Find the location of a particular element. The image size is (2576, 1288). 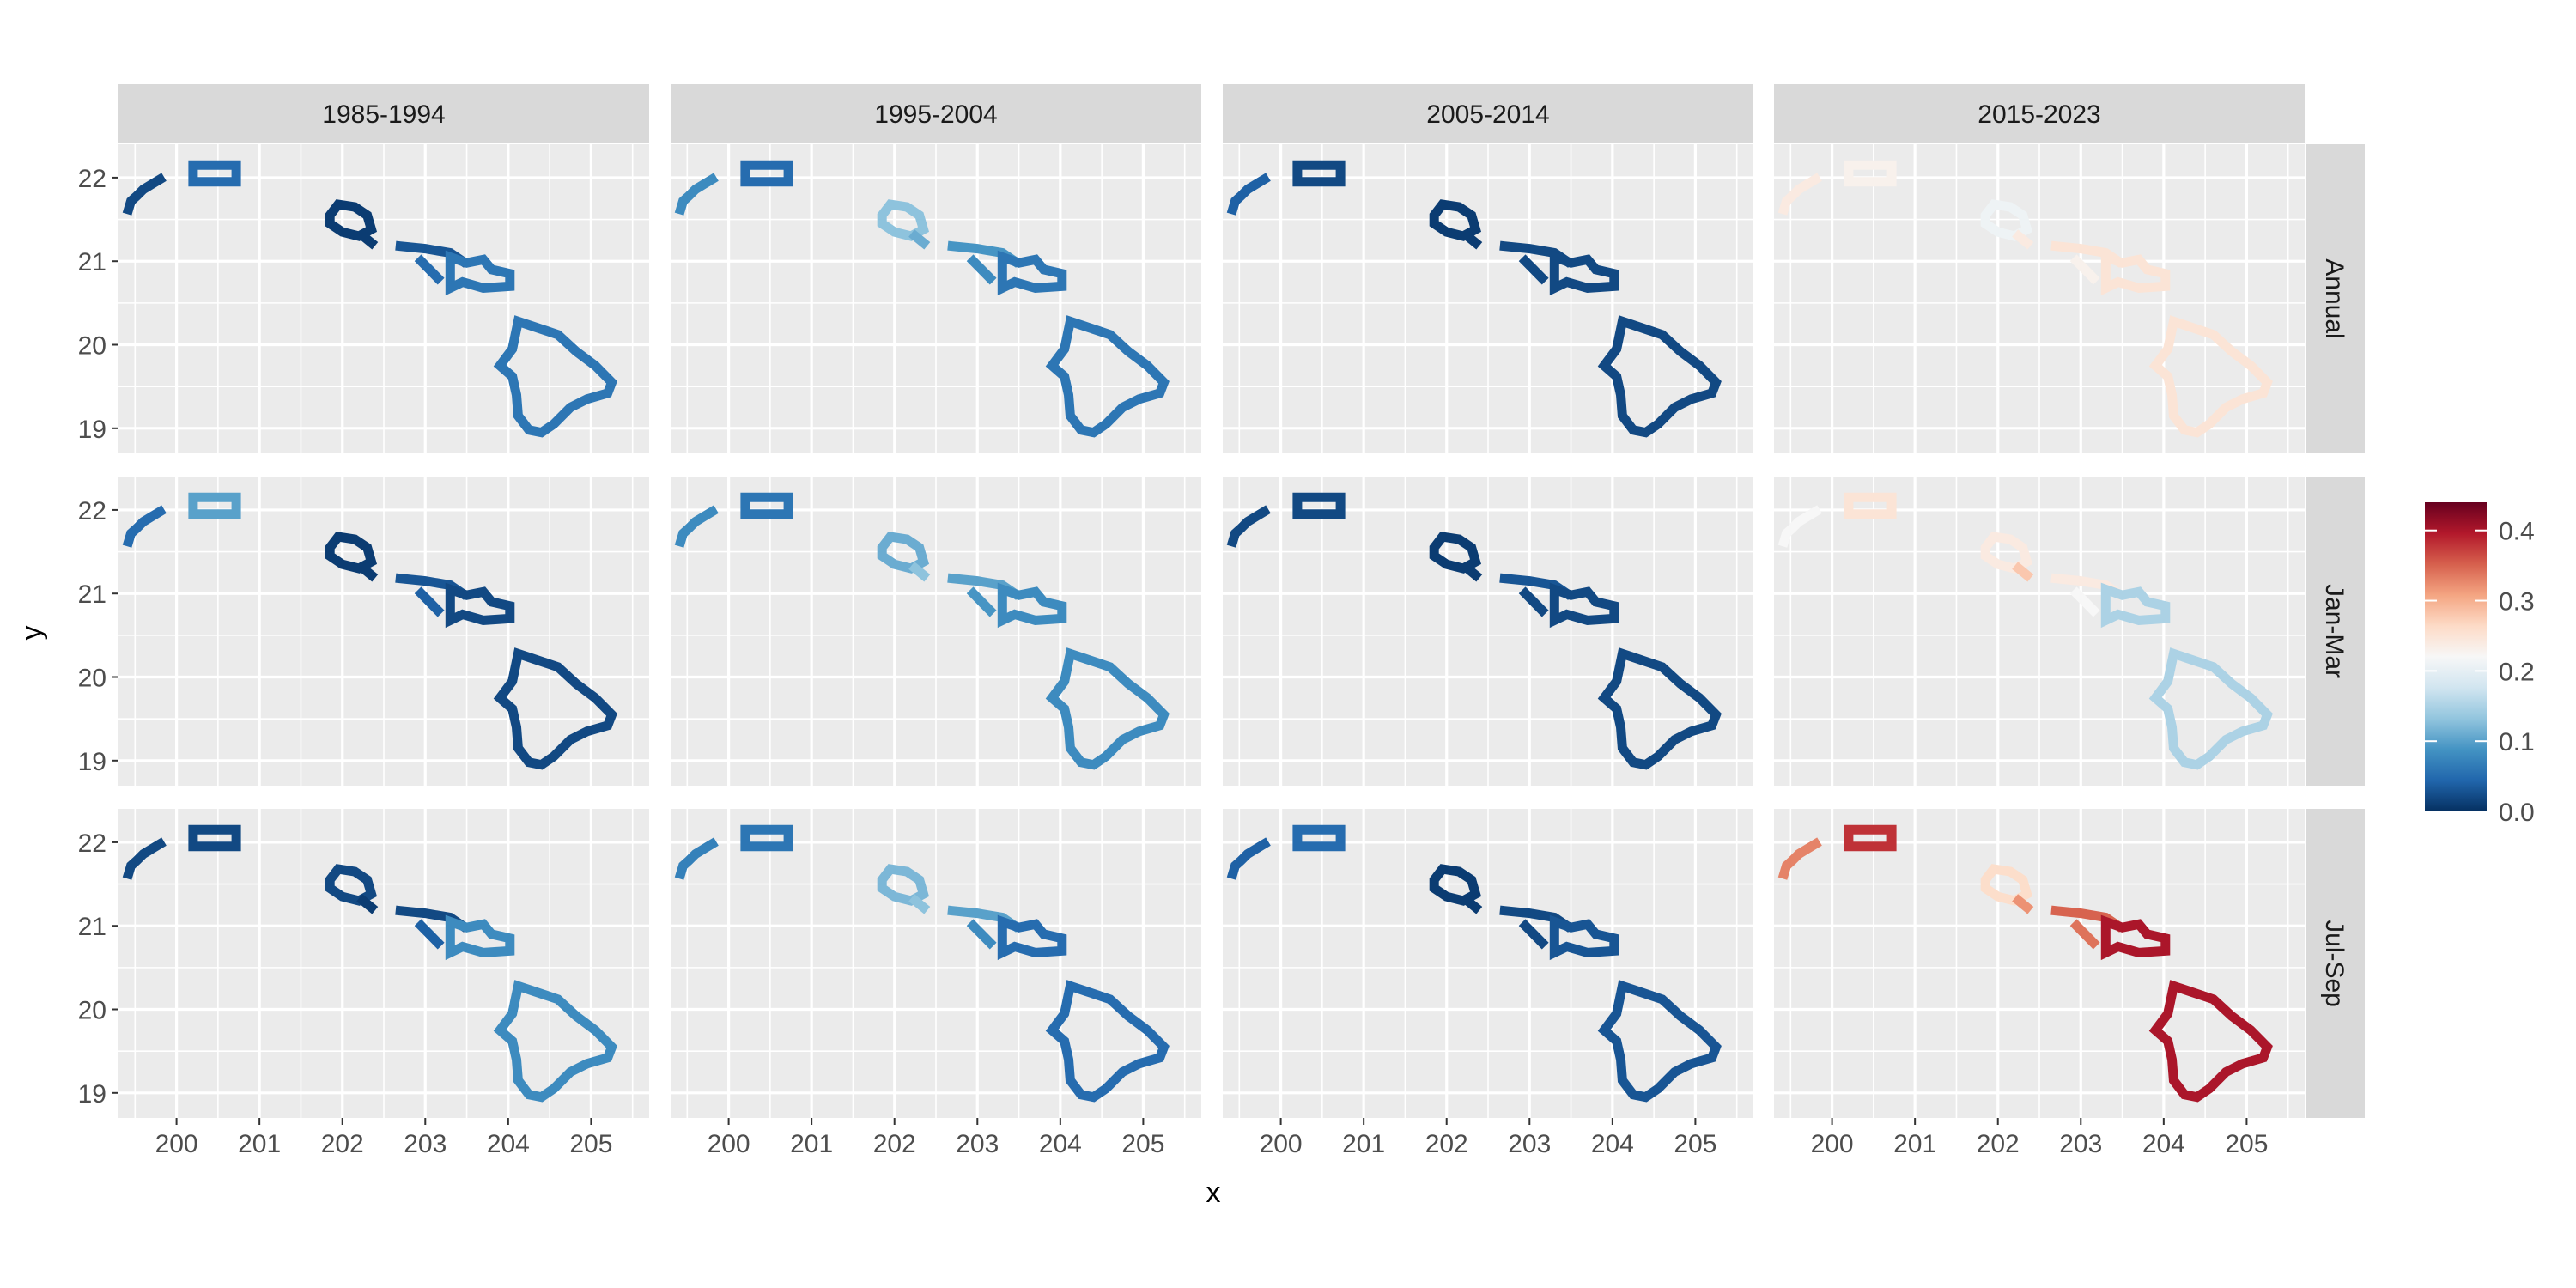

column-strip-label: 1985-1994 is located at coordinates (383, 114).